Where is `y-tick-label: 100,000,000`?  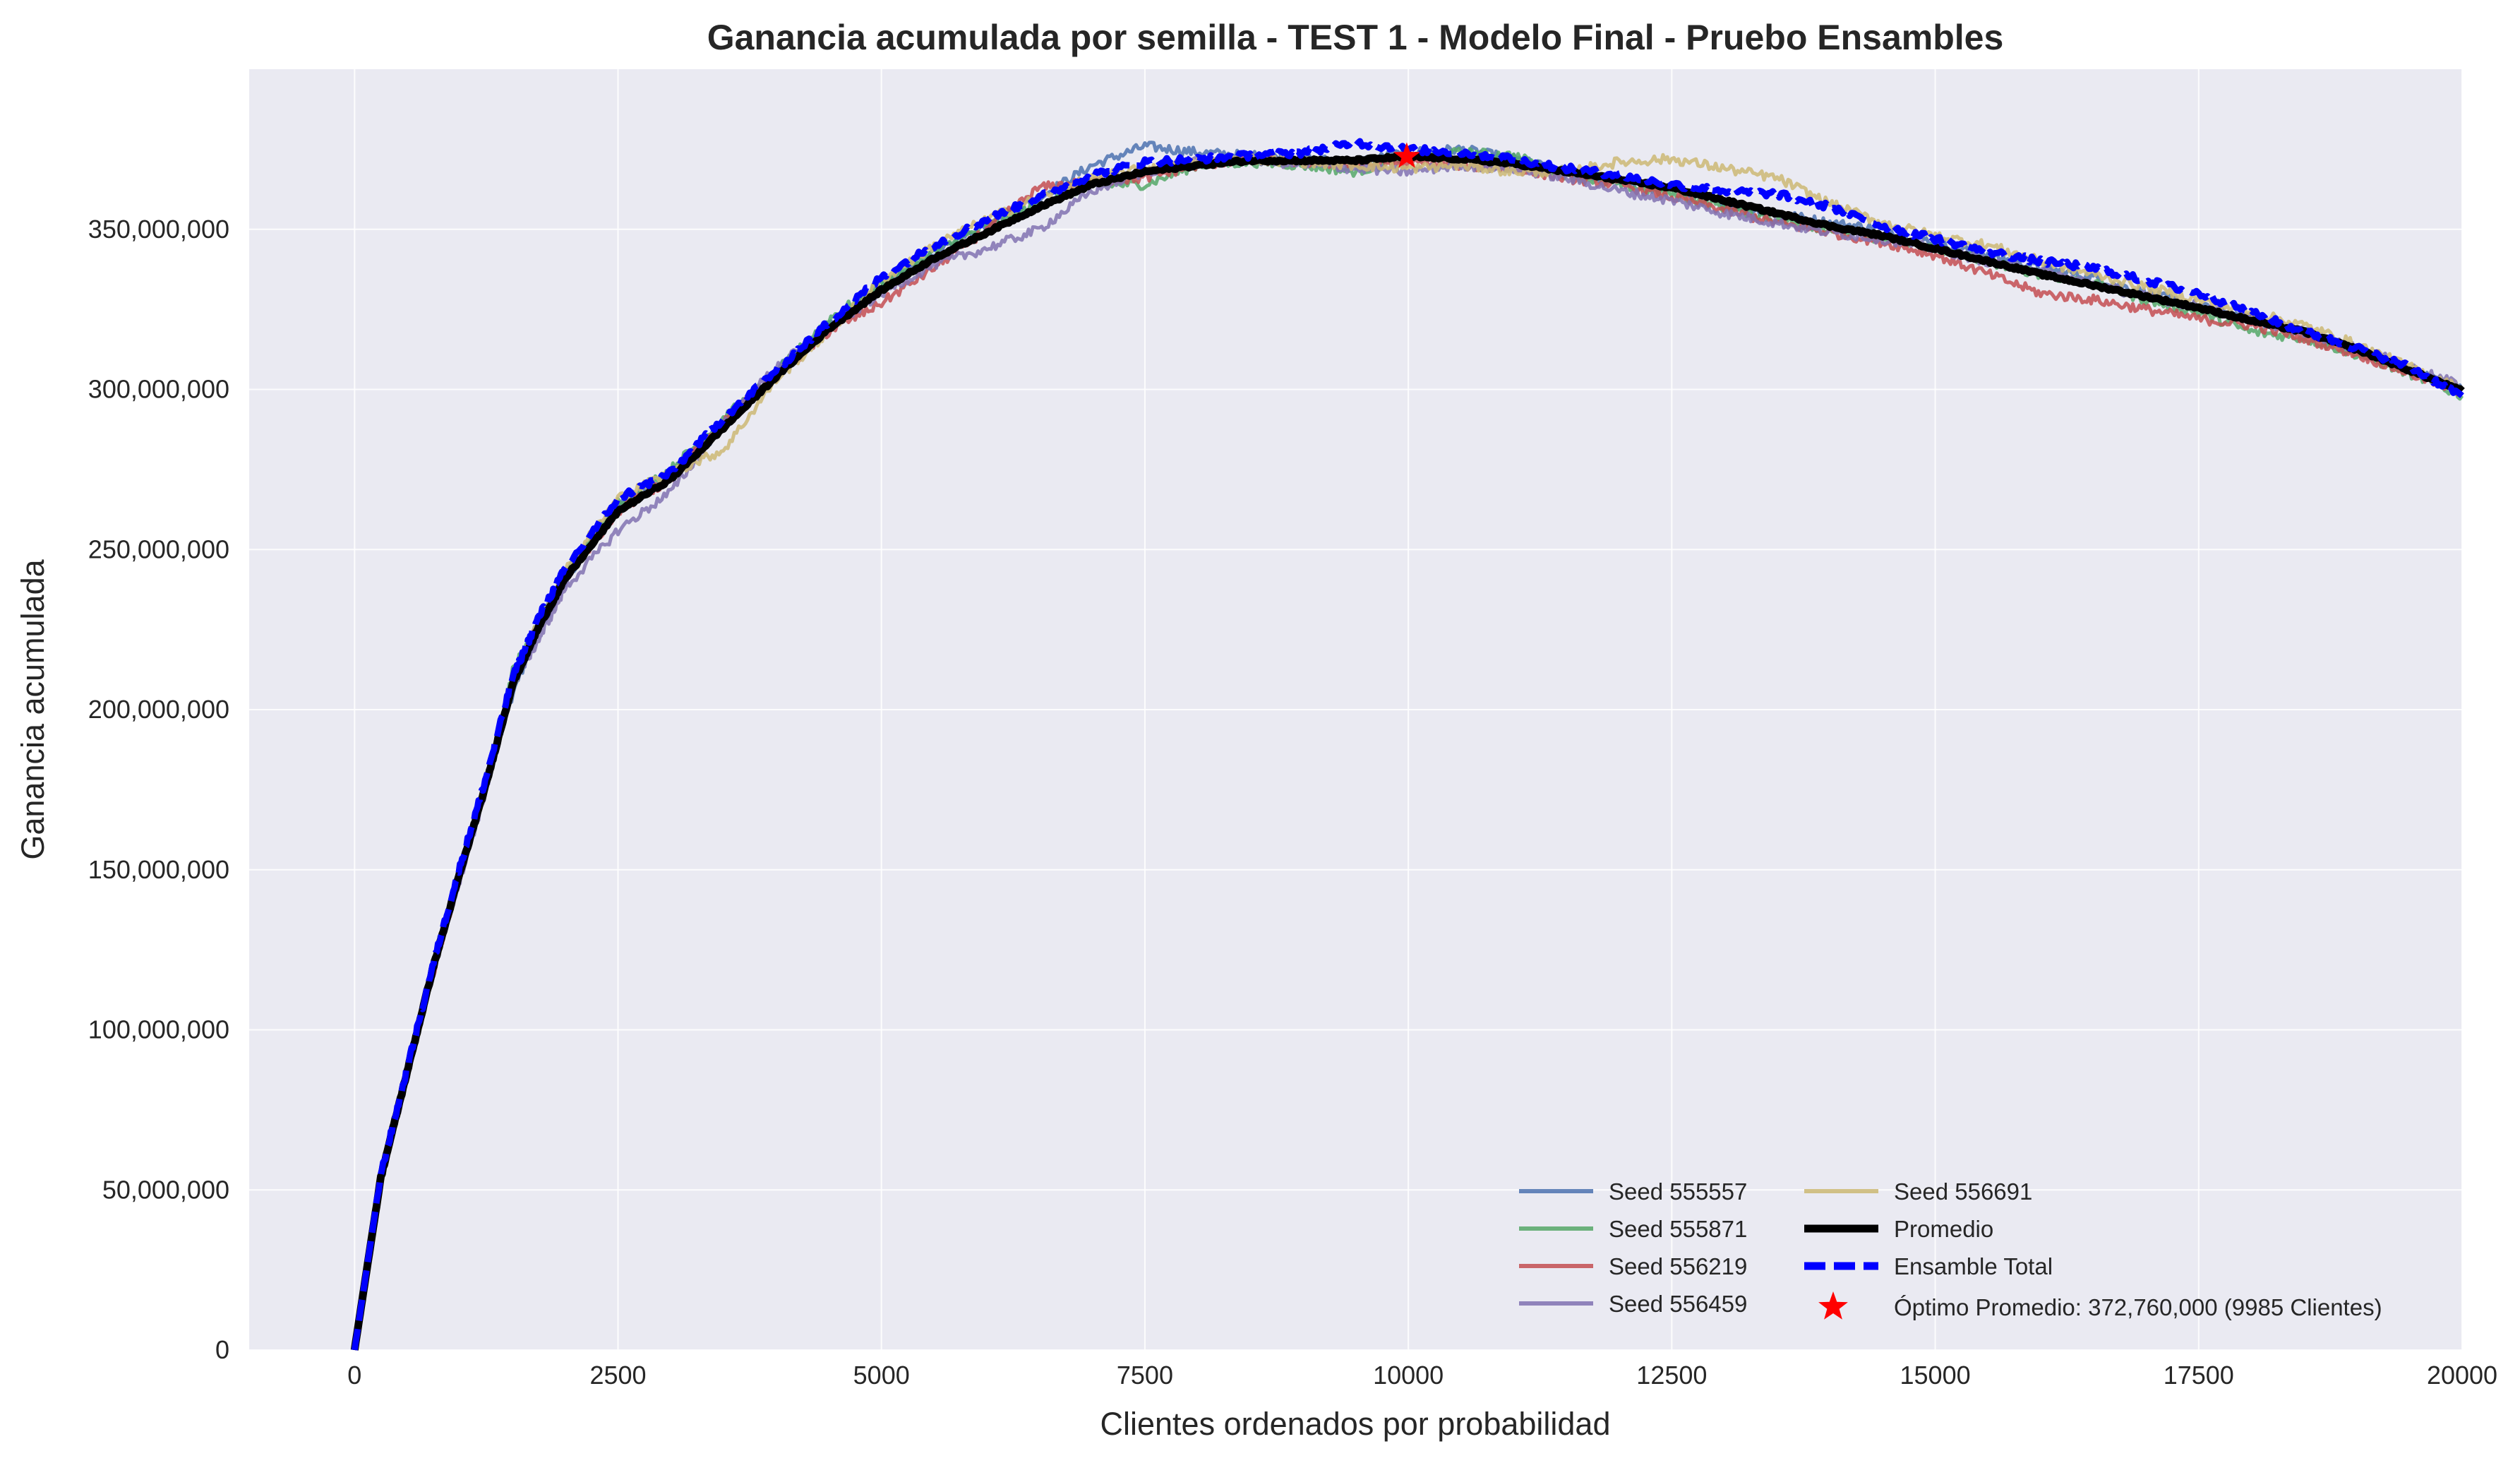
y-tick-label: 100,000,000 is located at coordinates (159, 1029).